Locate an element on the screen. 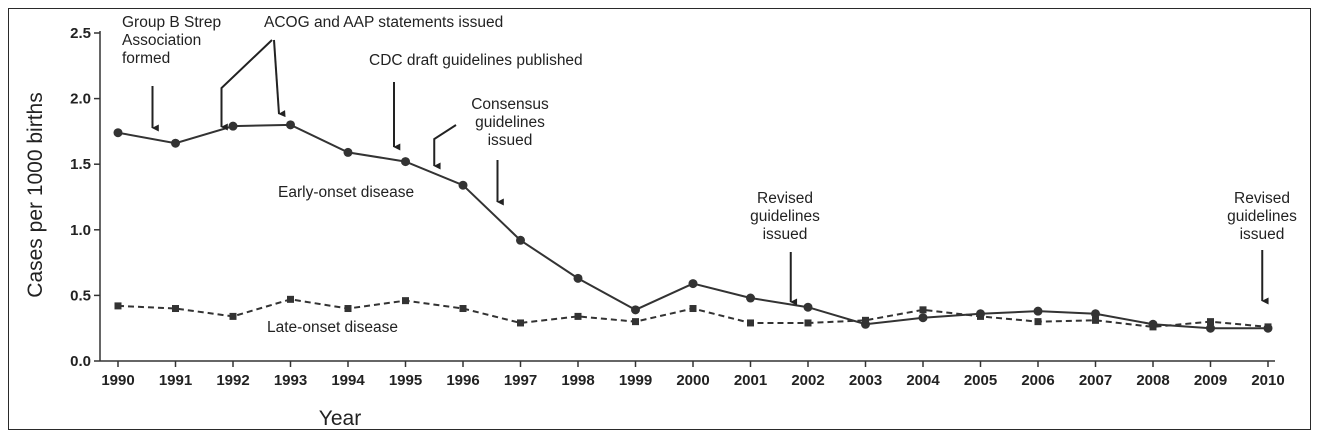 The width and height of the screenshot is (1319, 438). y-tick-label: 2.0 is located at coordinates (80, 99).